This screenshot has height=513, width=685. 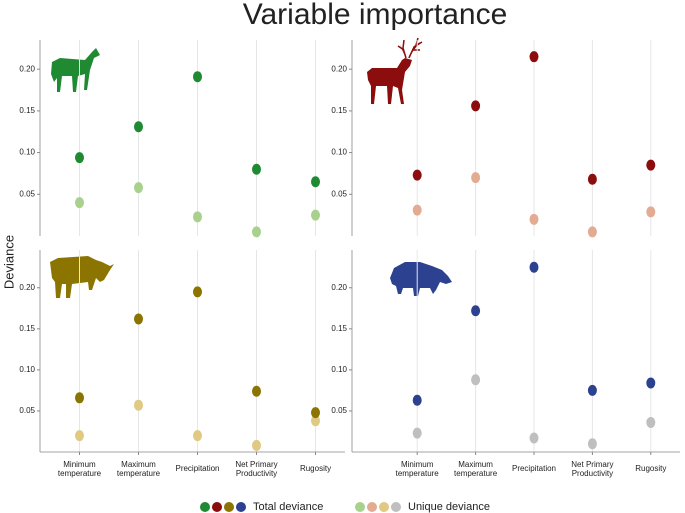 I want to click on chart-title: Variable importance, so click(x=375, y=15).